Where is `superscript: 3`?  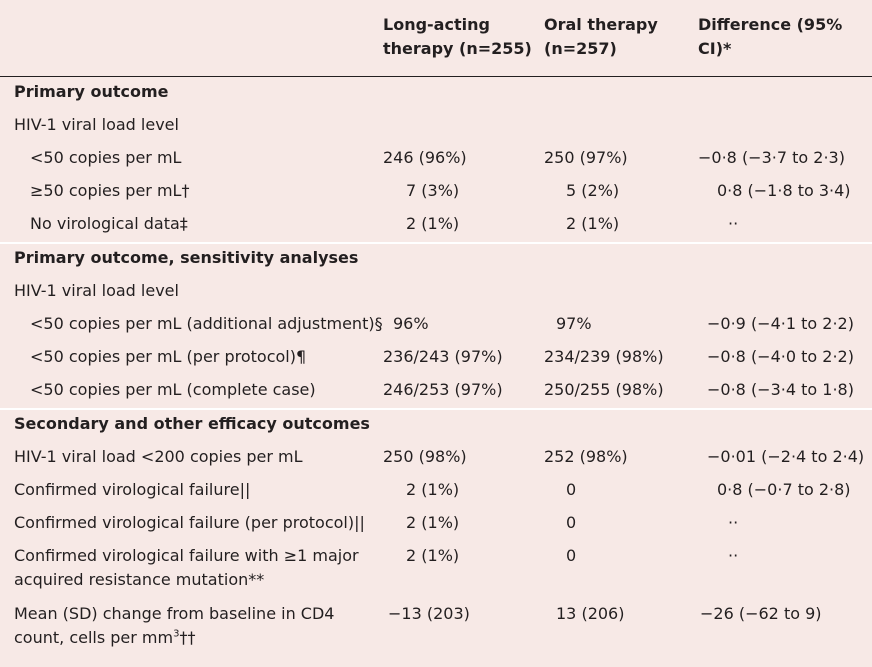 superscript: 3 is located at coordinates (176, 634).